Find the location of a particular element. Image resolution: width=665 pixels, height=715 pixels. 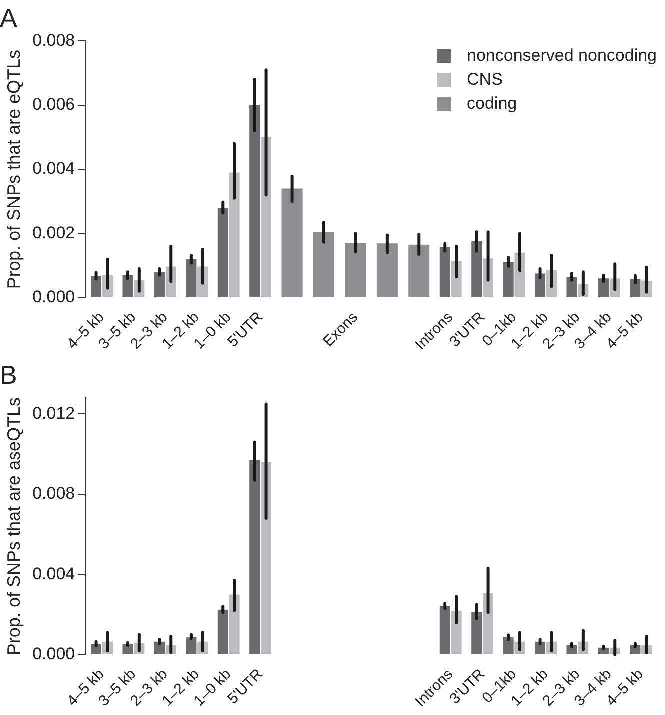

y-tick-label: 0.002 is located at coordinates (54, 232).